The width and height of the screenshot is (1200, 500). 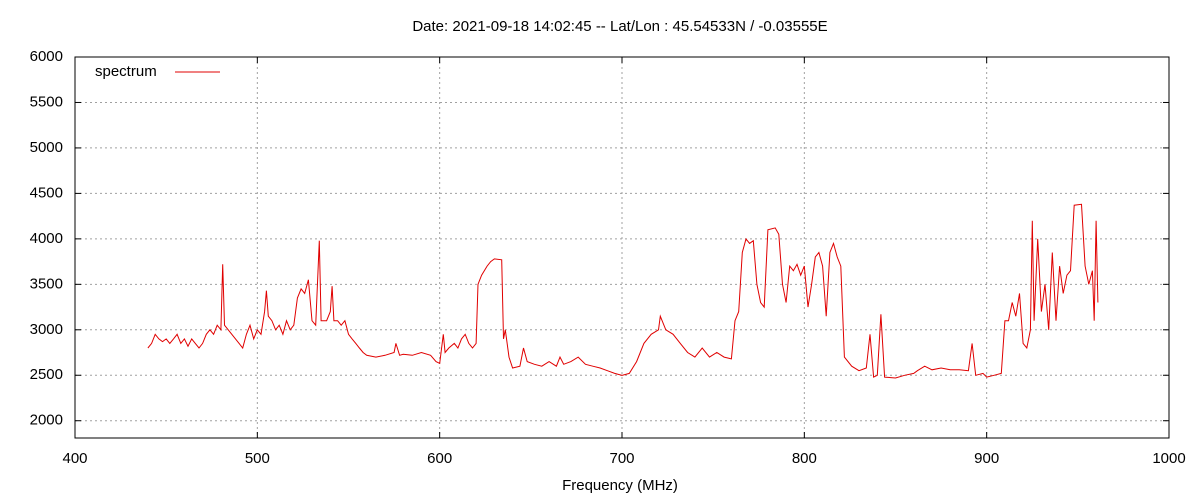 I want to click on y-tick-label: 2500, so click(x=46, y=374).